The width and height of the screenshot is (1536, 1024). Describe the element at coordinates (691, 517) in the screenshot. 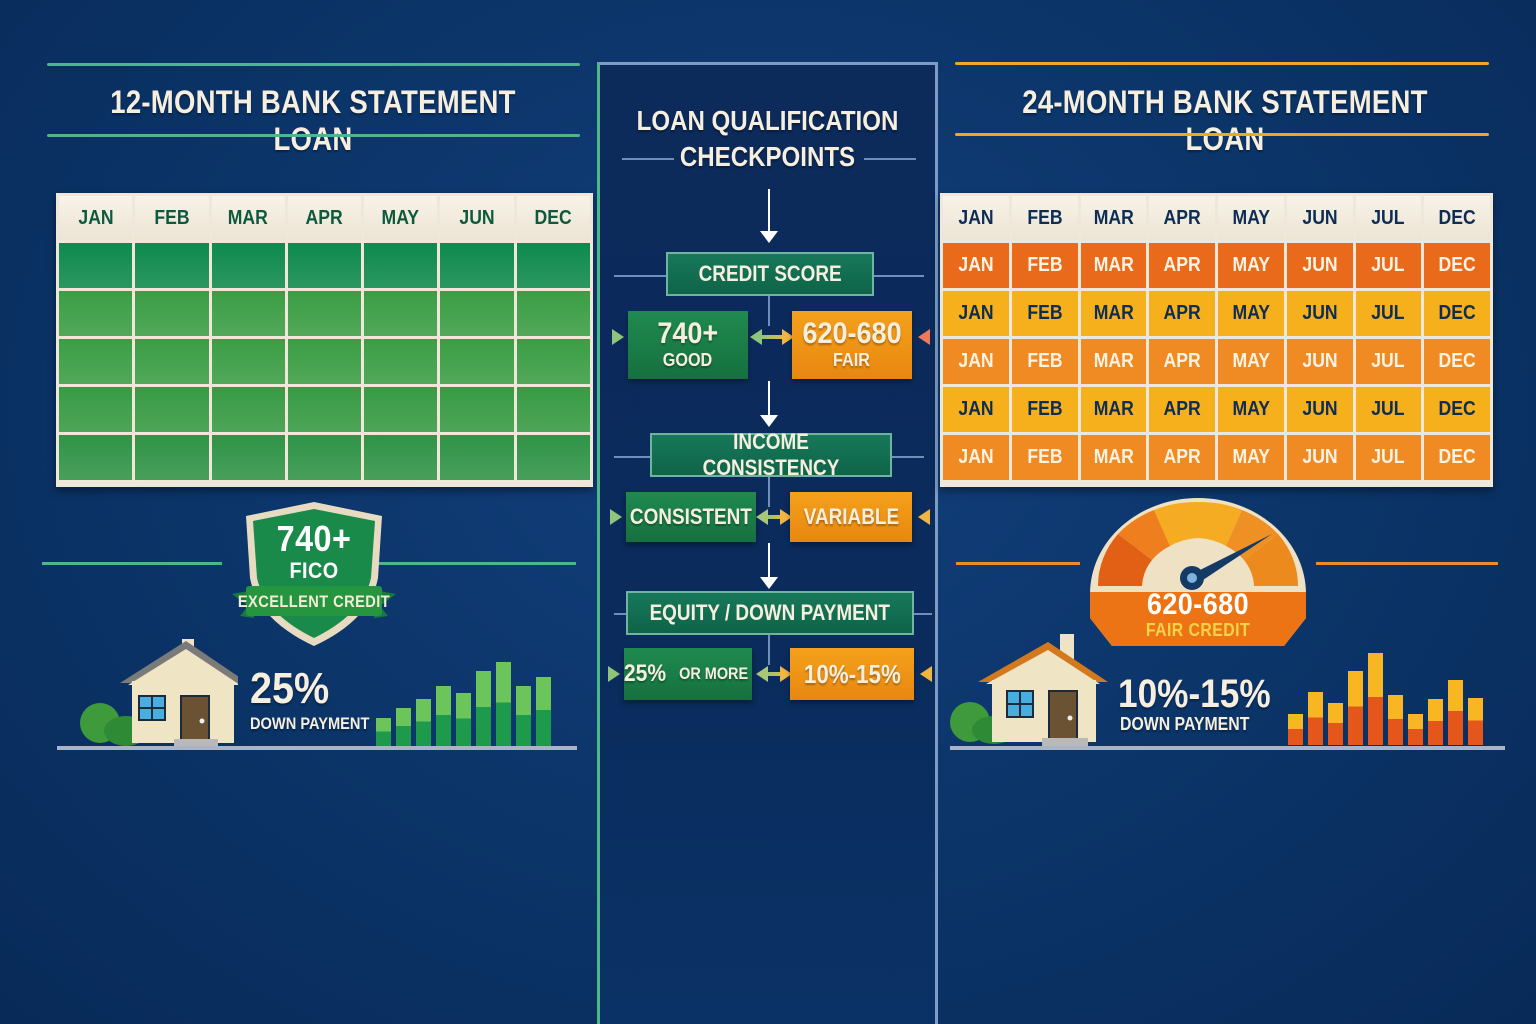

I see `option-consistent: CONSISTENT` at that location.